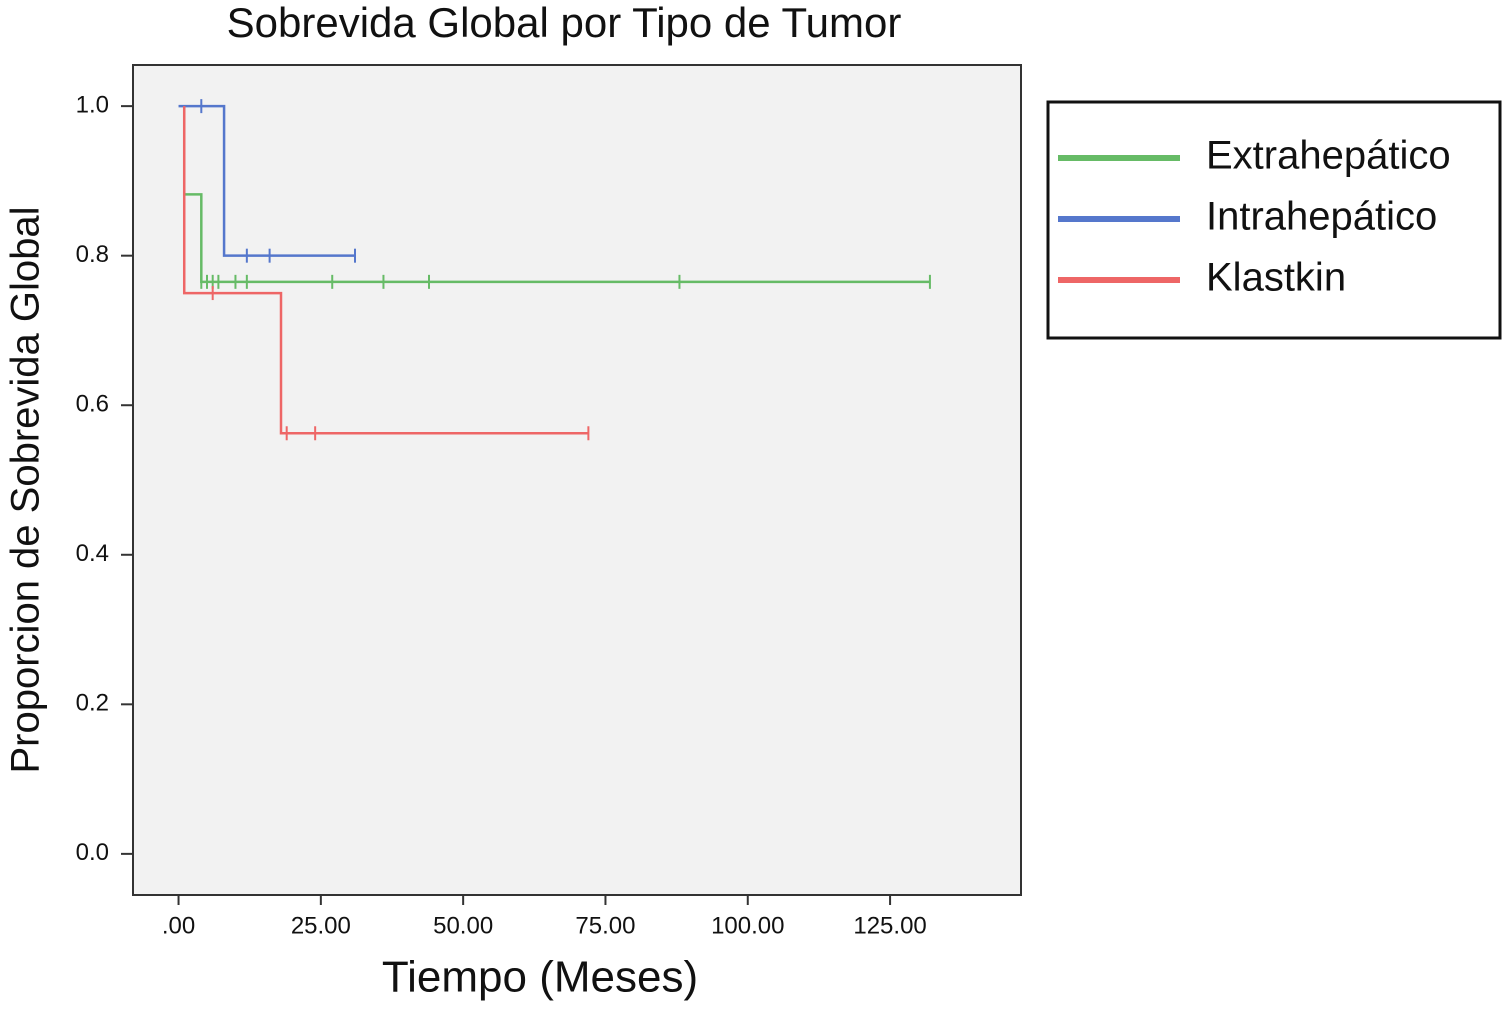  What do you see at coordinates (92, 703) in the screenshot?
I see `y-tick-label: 0.2` at bounding box center [92, 703].